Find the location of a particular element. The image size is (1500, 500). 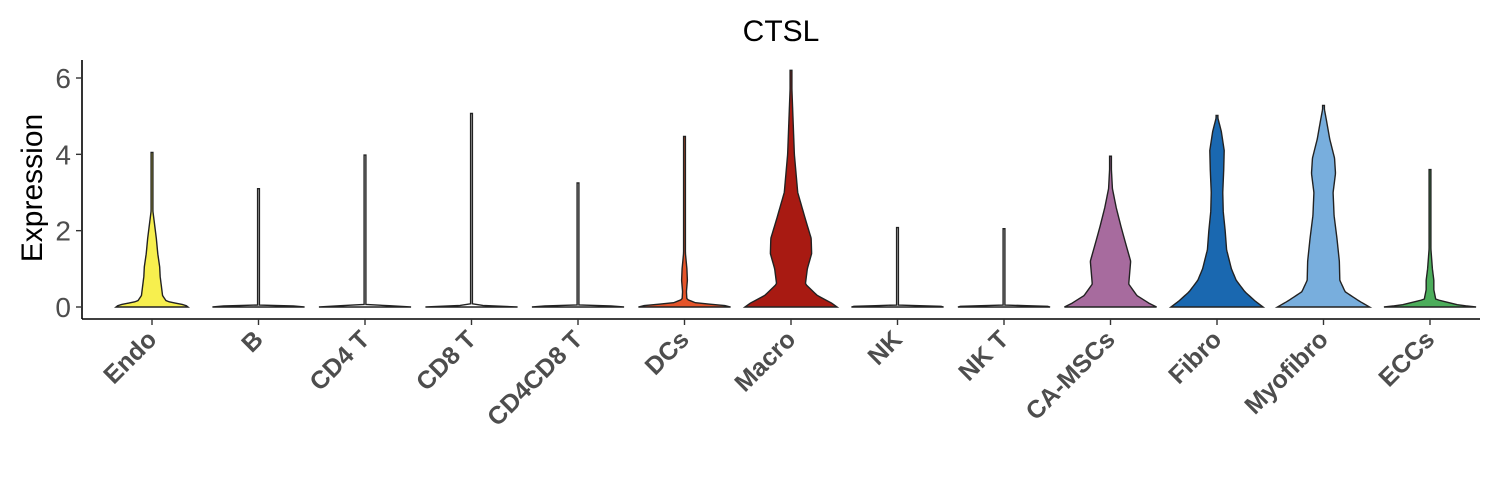

y-tick-label: 6 is located at coordinates (63, 78).